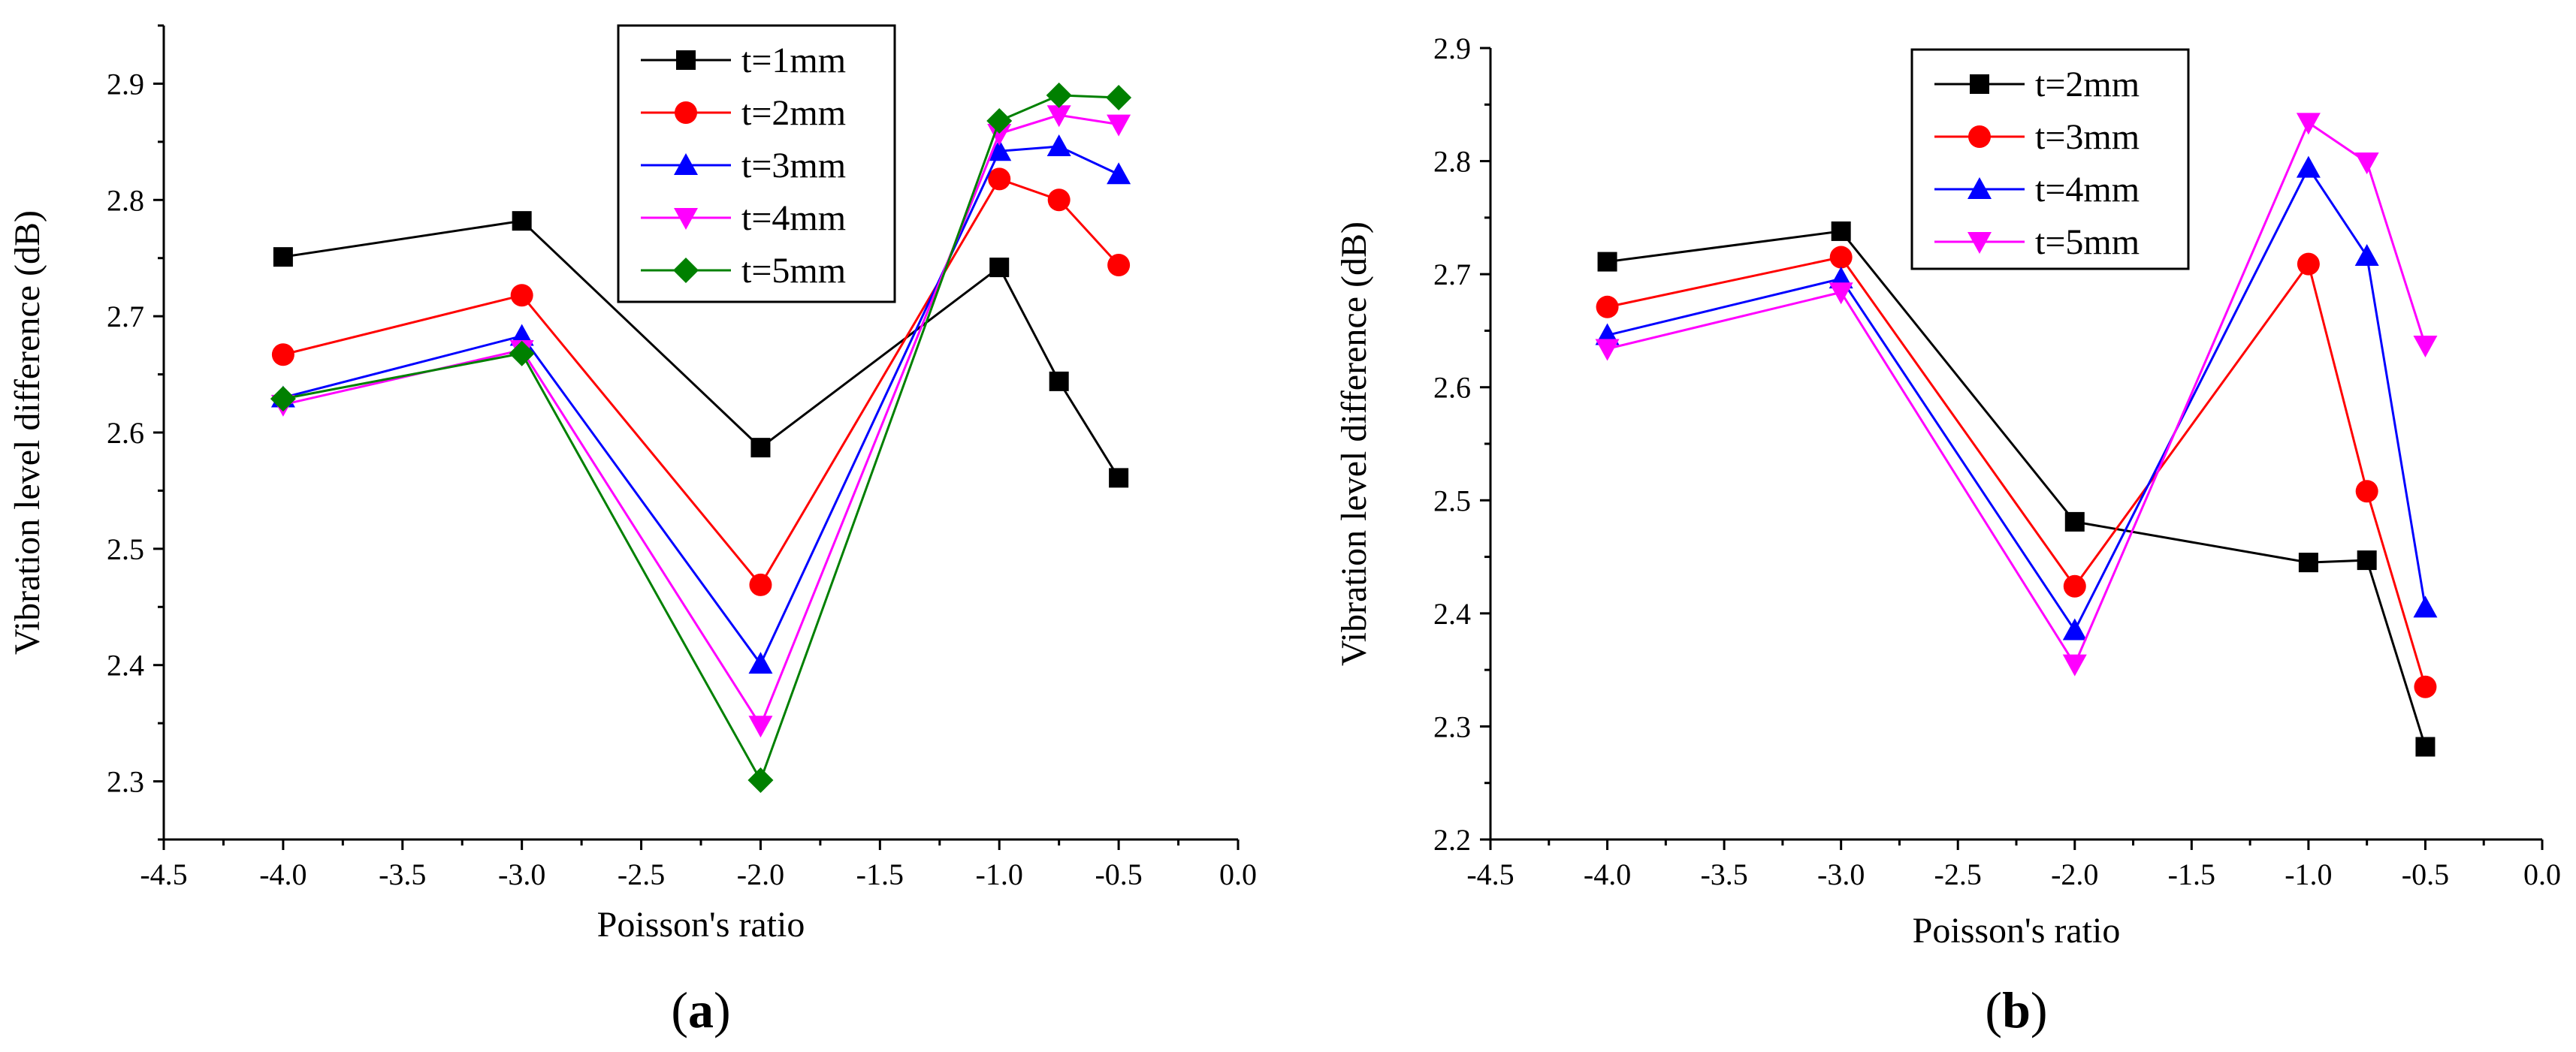  What do you see at coordinates (125, 84) in the screenshot?
I see `y-tick-label: 2.9` at bounding box center [125, 84].